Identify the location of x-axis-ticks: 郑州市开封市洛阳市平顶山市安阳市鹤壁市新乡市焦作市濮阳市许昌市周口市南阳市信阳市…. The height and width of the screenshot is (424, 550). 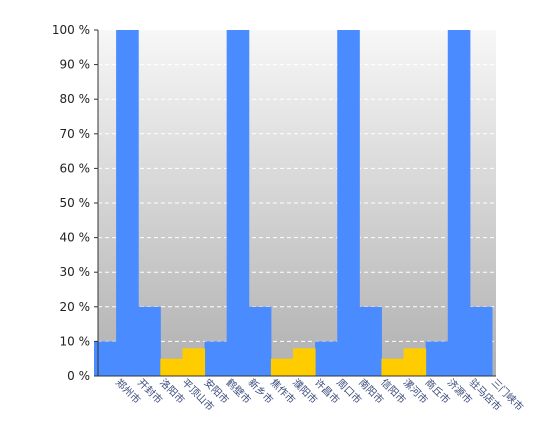
(319, 394).